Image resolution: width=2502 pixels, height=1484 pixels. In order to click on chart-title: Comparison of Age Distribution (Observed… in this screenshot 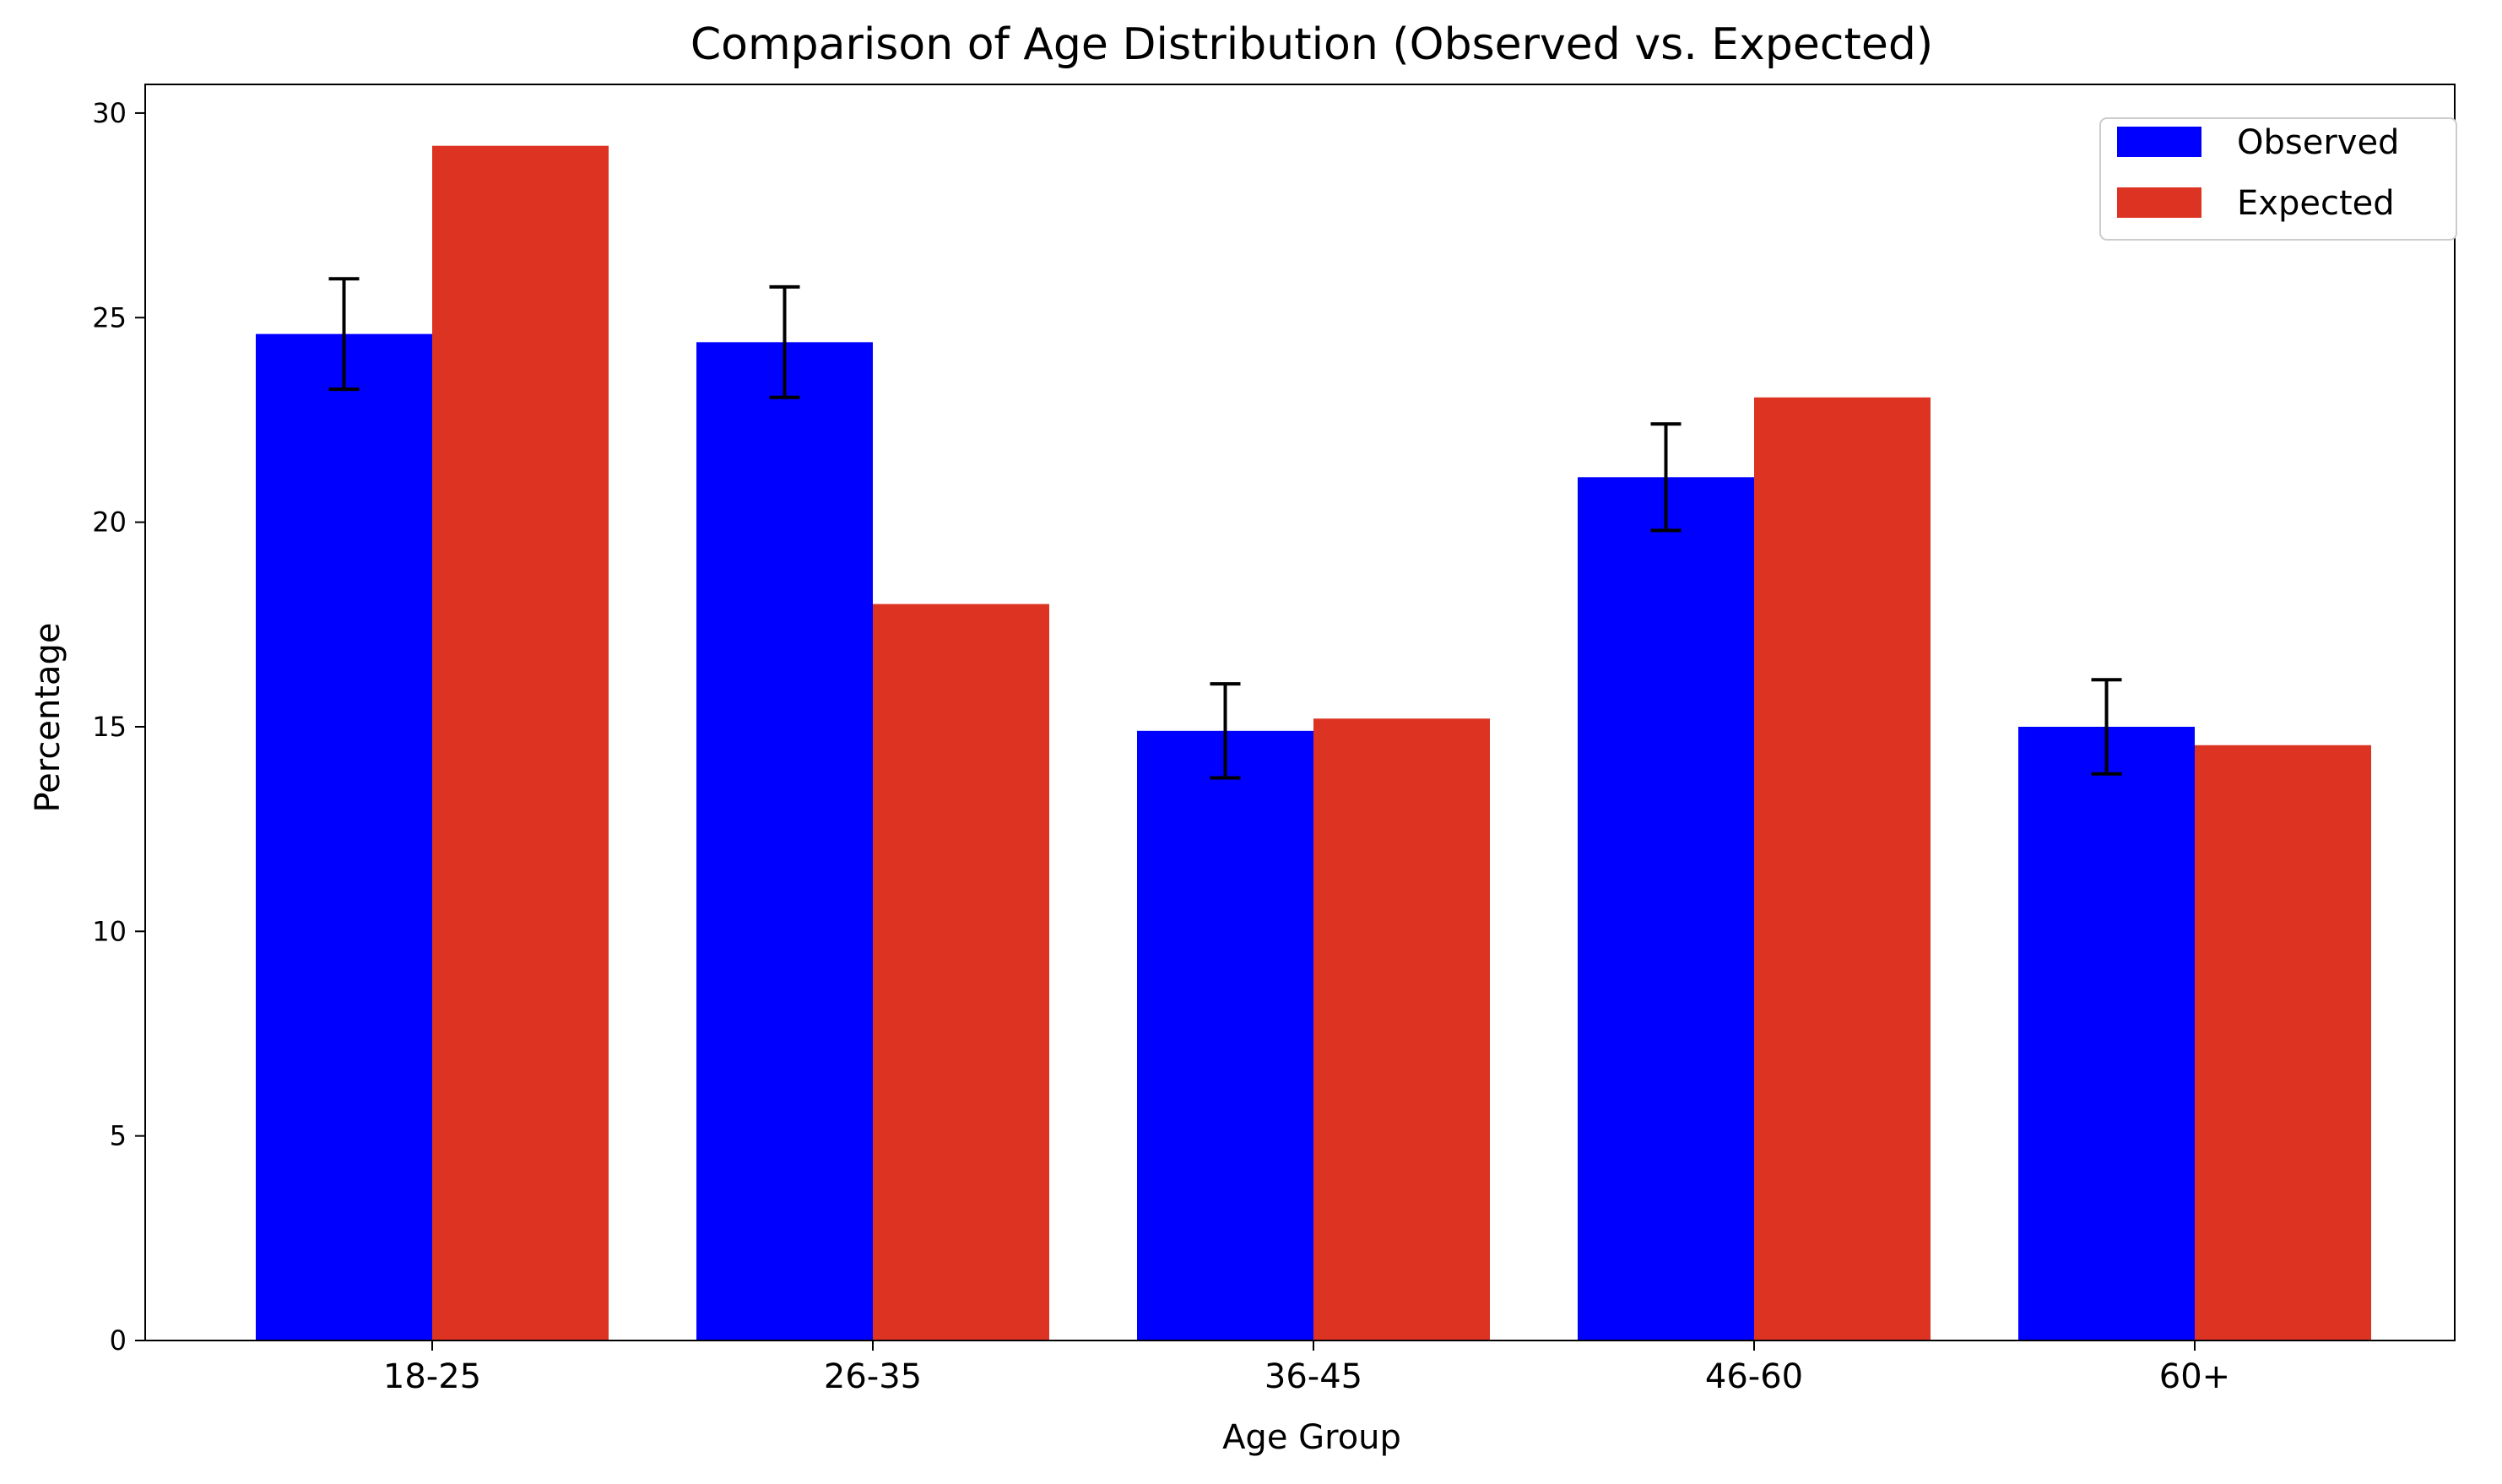, I will do `click(1311, 44)`.